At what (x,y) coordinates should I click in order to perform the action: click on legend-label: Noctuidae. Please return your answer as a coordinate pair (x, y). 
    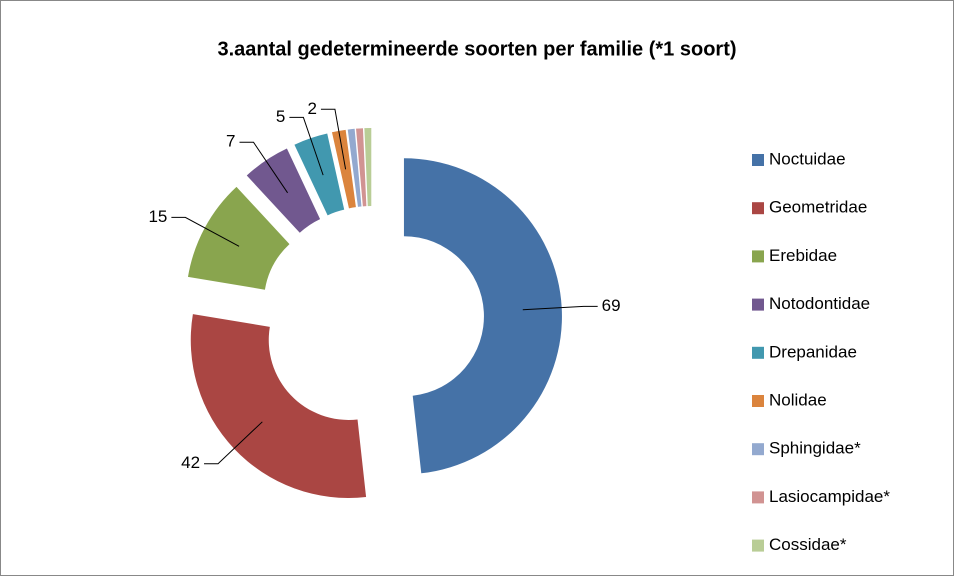
    Looking at the image, I should click on (807, 158).